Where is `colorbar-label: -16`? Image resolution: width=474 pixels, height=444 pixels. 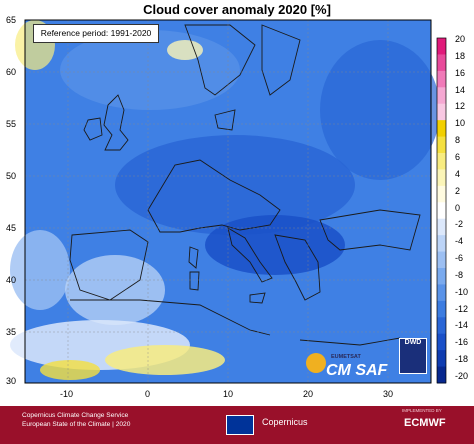 colorbar-label: -16 is located at coordinates (462, 342).